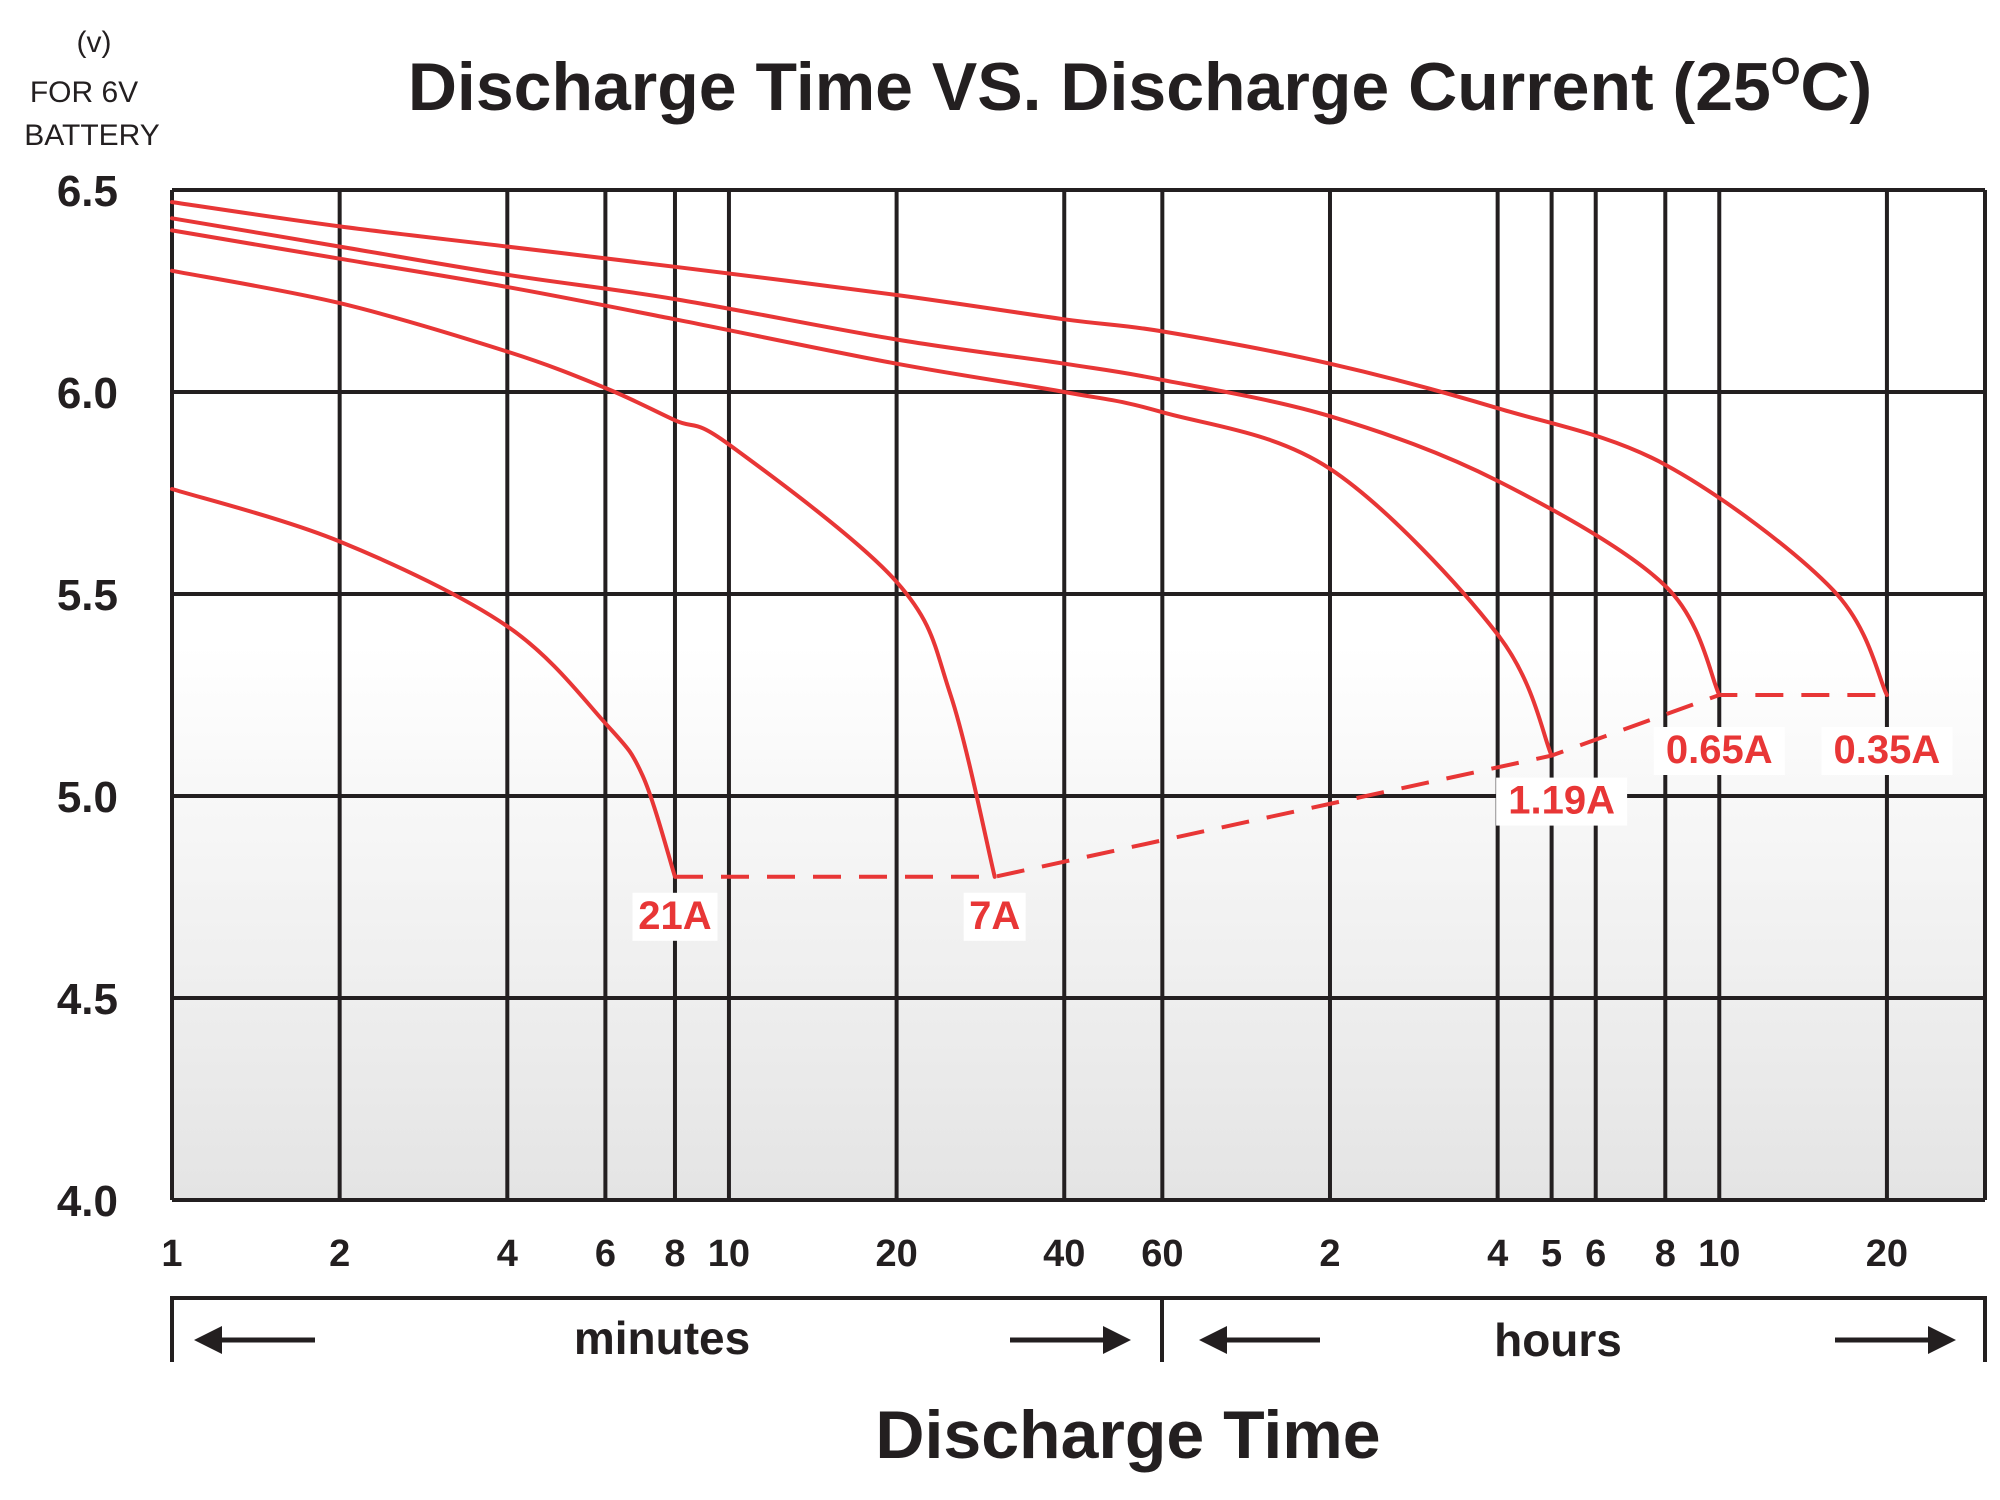 The image size is (2000, 1500). What do you see at coordinates (1551, 1254) in the screenshot?
I see `x-tick-label: 5` at bounding box center [1551, 1254].